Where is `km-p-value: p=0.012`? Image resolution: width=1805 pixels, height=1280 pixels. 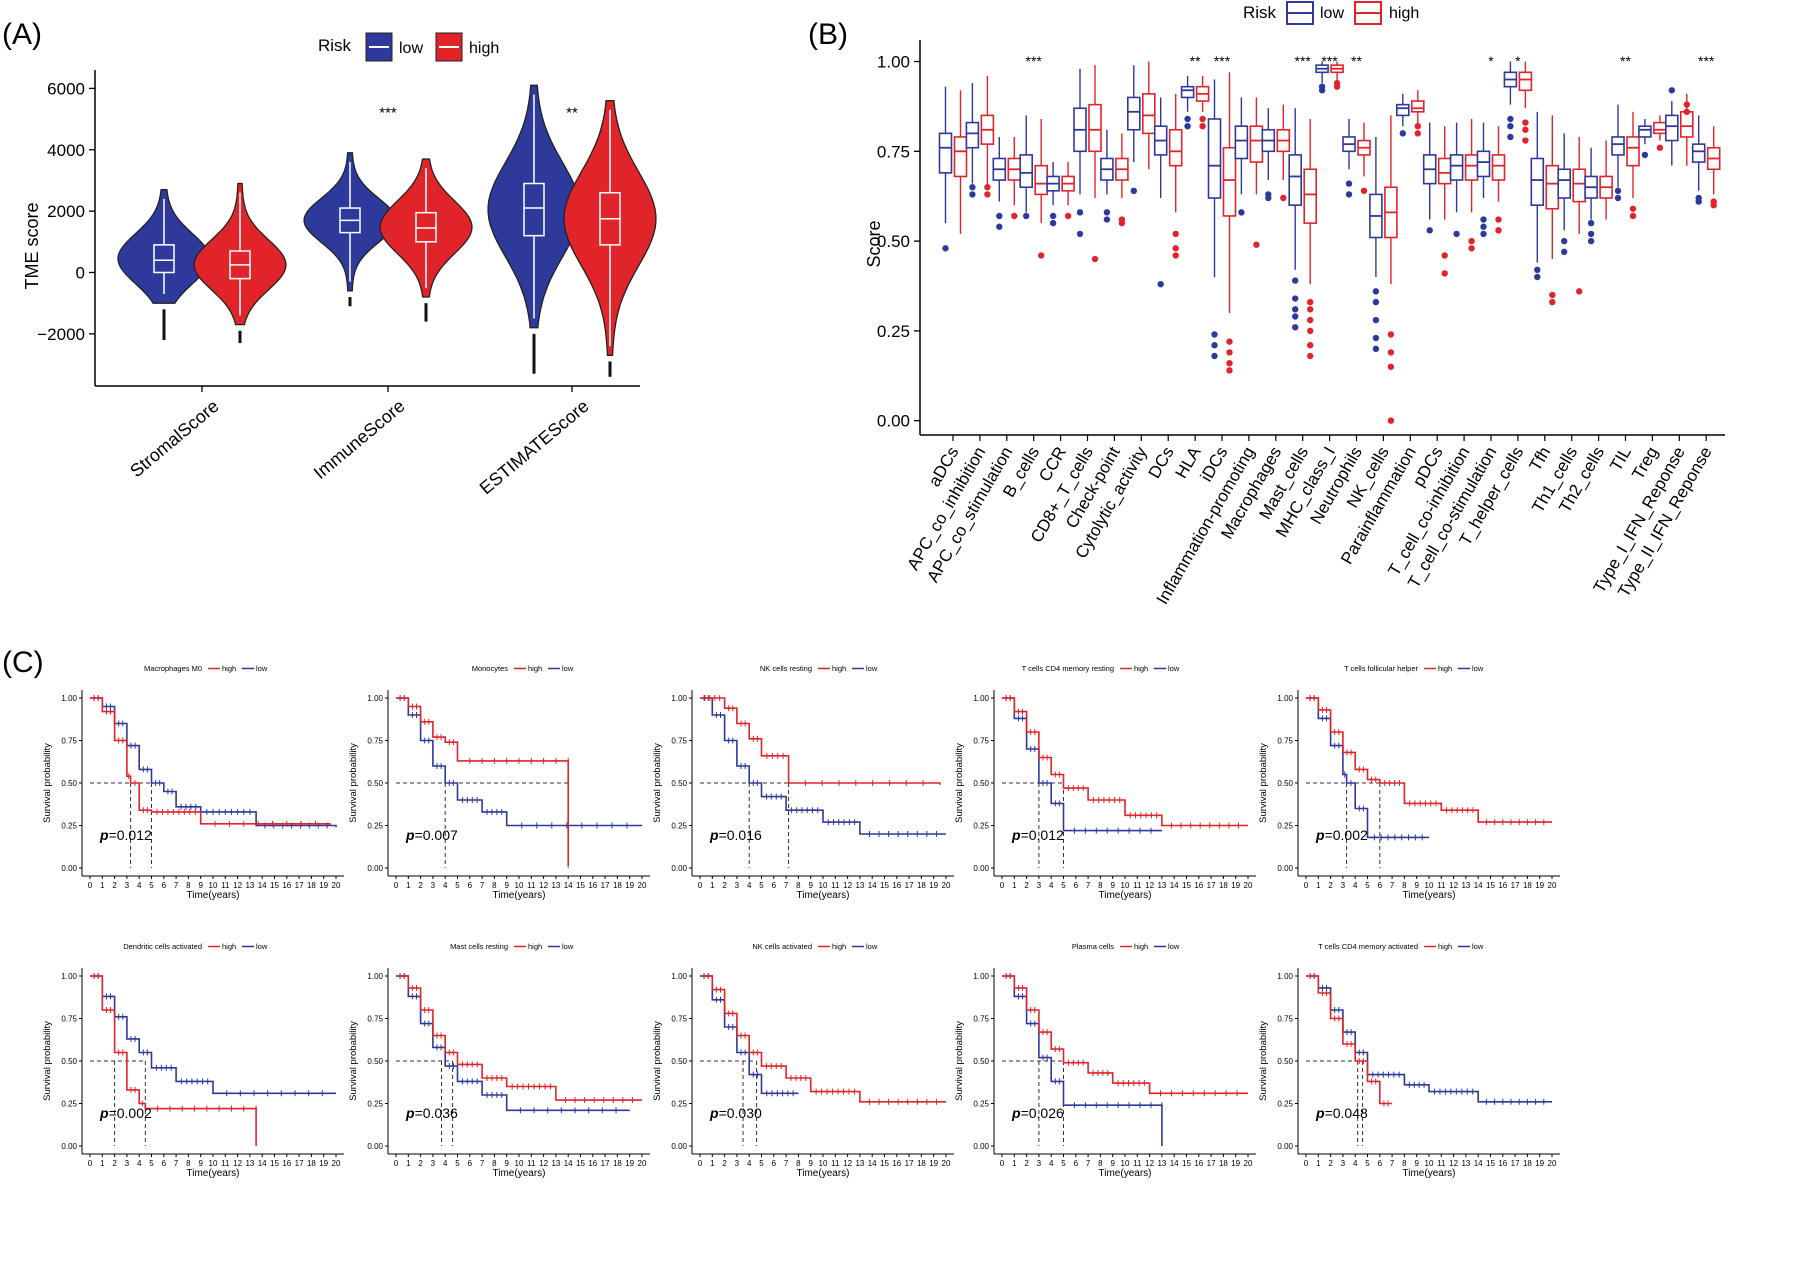
km-p-value: p=0.012 is located at coordinates (125, 835).